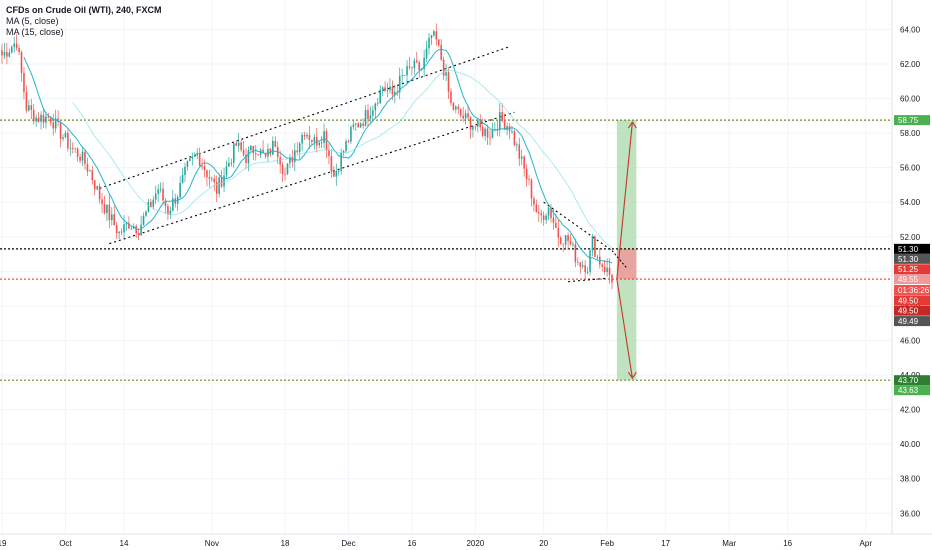  Describe the element at coordinates (32, 21) in the screenshot. I see `ma5-legend: MA (5, close)` at that location.